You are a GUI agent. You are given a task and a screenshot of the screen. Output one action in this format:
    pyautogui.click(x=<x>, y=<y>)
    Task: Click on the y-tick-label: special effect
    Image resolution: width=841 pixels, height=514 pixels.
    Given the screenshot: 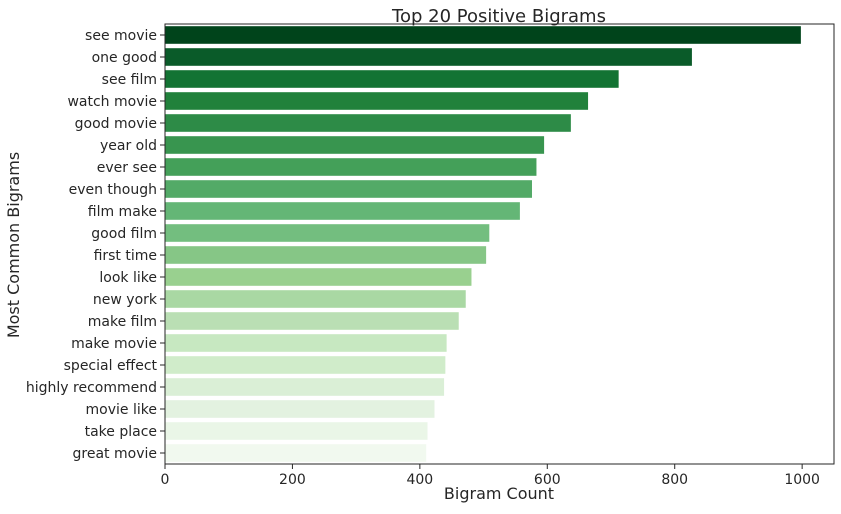 What is the action you would take?
    pyautogui.click(x=111, y=366)
    